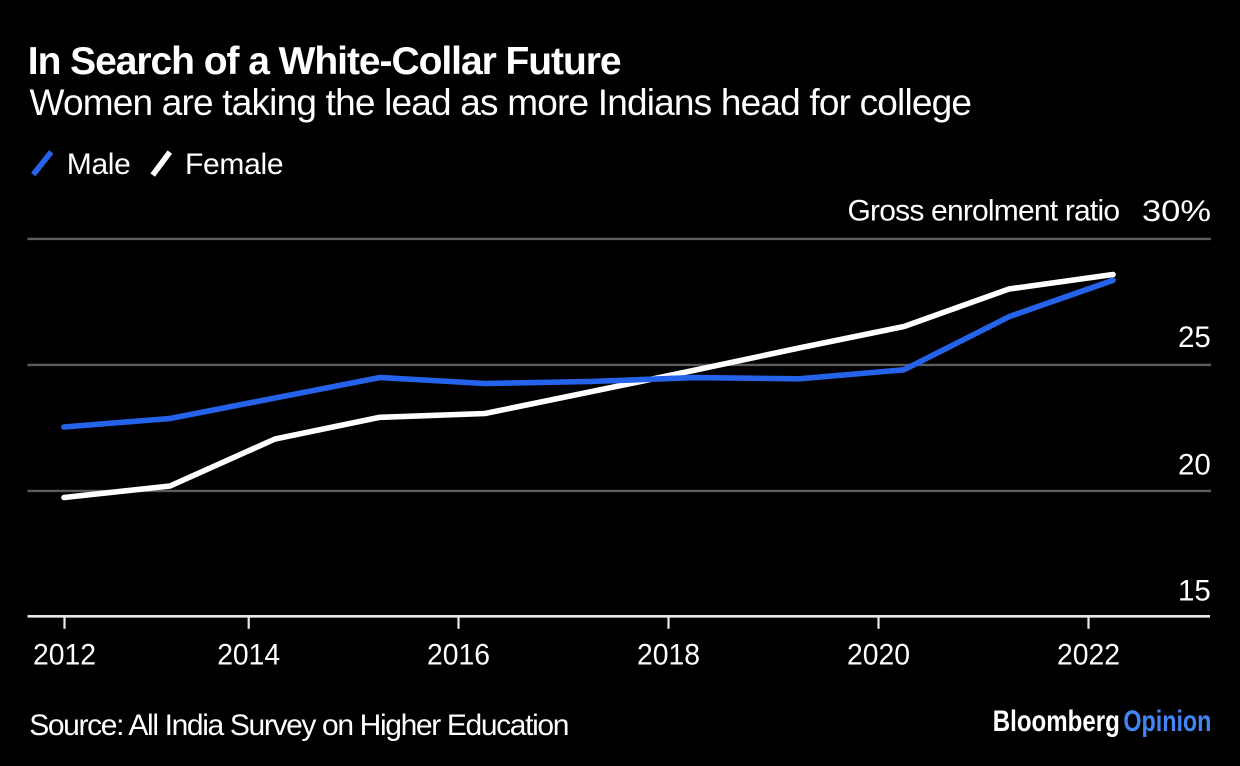 This screenshot has width=1240, height=766. I want to click on svg-text: Female, so click(234, 164).